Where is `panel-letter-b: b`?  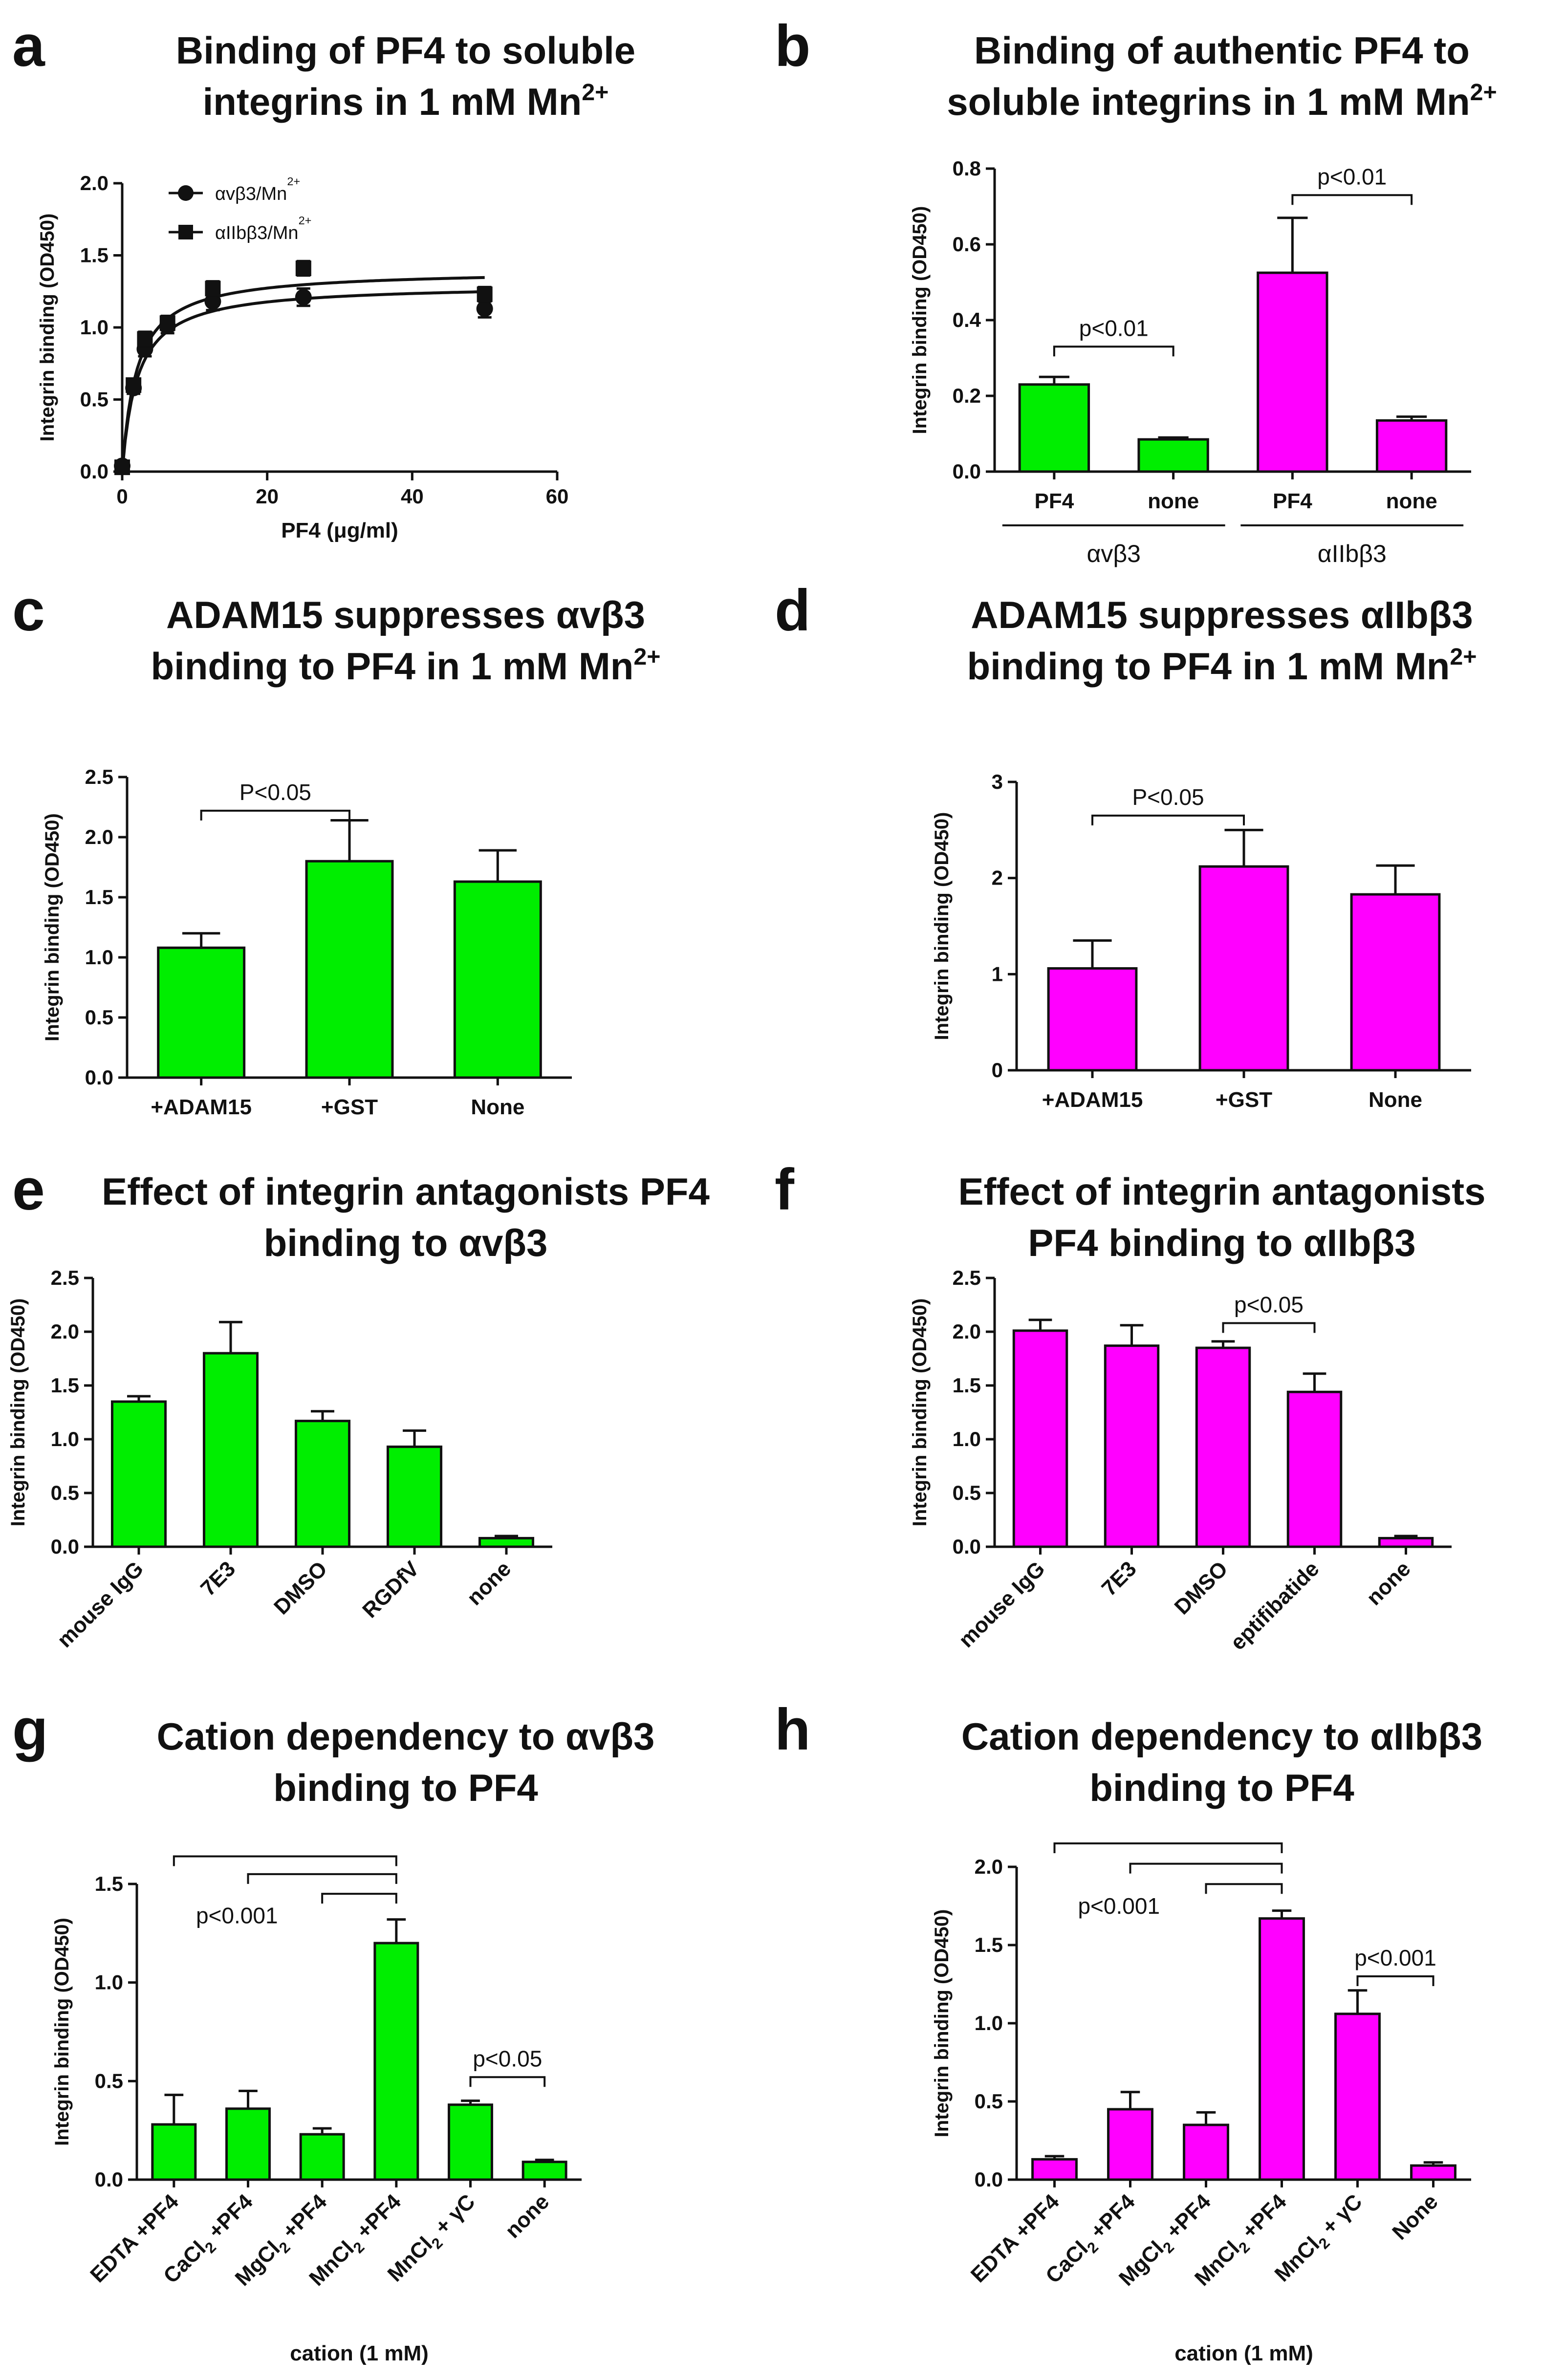
panel-letter-b: b is located at coordinates (793, 46).